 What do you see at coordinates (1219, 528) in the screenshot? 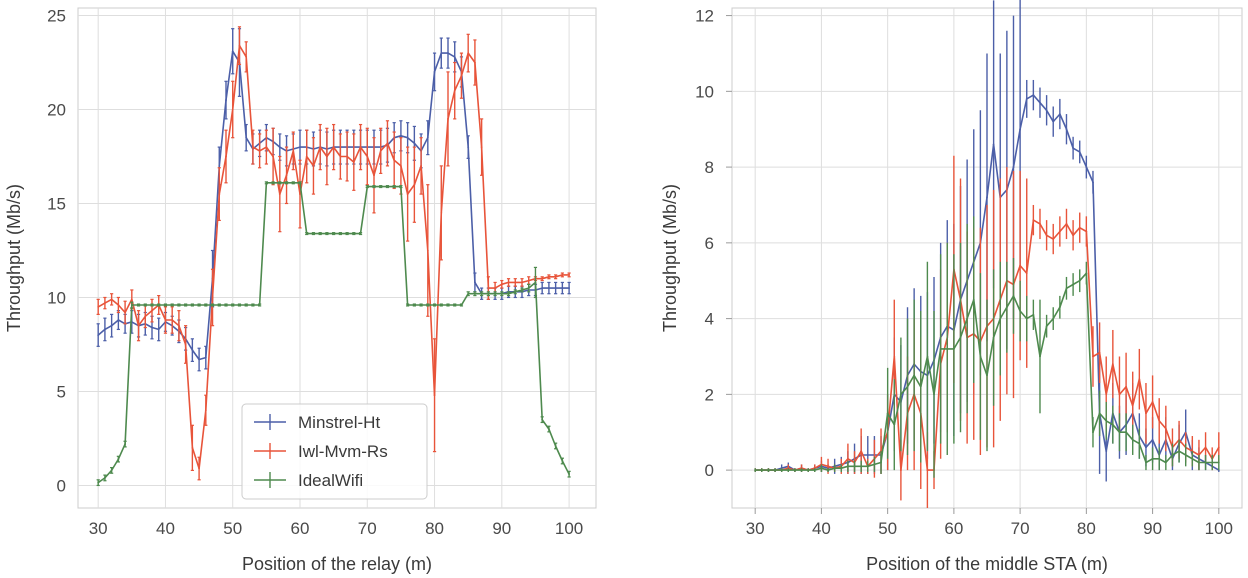
I see `x-tick-label: 100` at bounding box center [1219, 528].